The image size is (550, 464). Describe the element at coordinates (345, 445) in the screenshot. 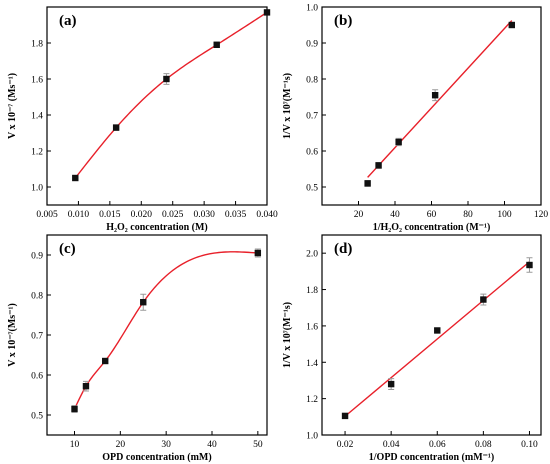

I see `x-tick-label: 0.02` at that location.